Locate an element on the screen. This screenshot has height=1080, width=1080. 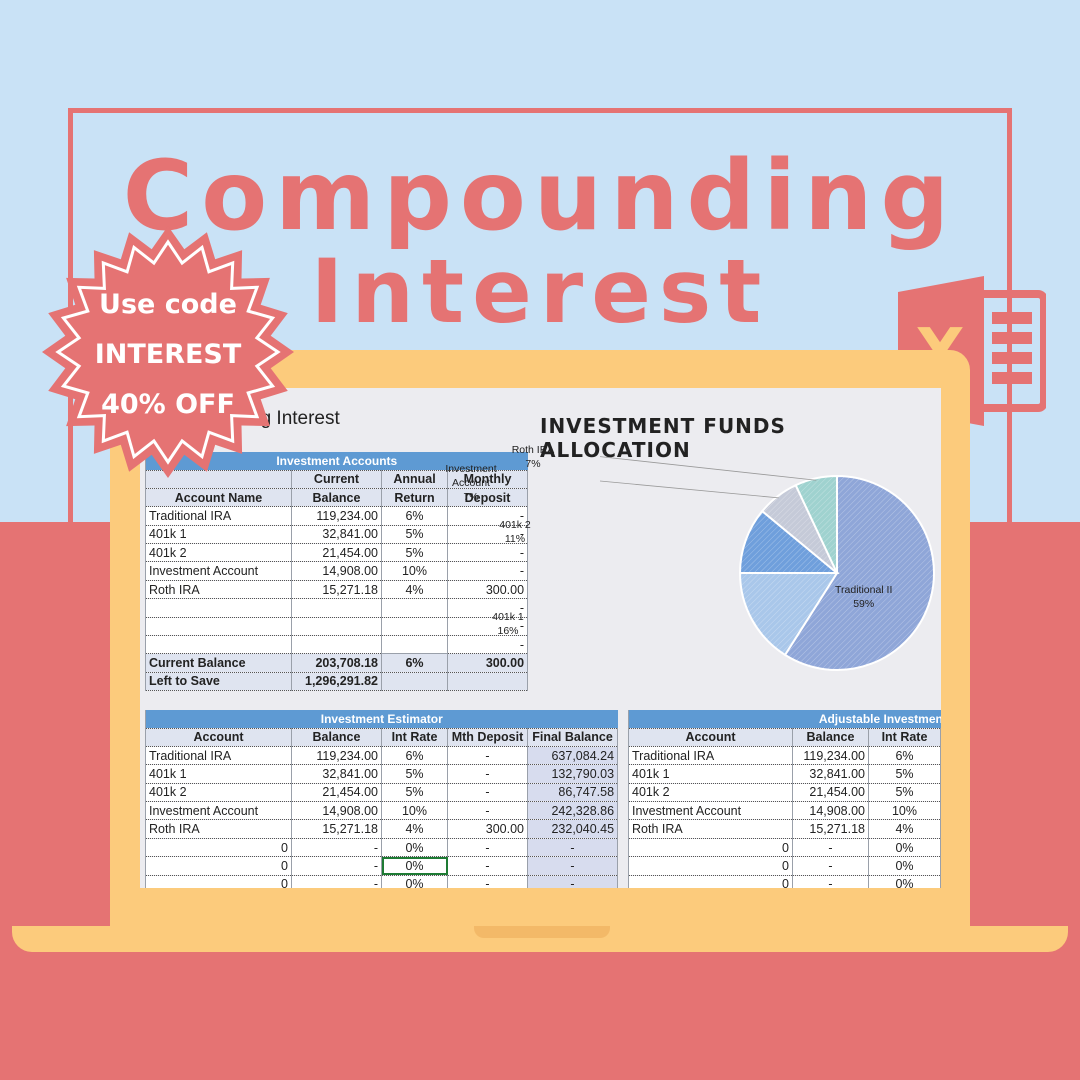
current-balance-total: 203,708.18 is located at coordinates (336, 663).